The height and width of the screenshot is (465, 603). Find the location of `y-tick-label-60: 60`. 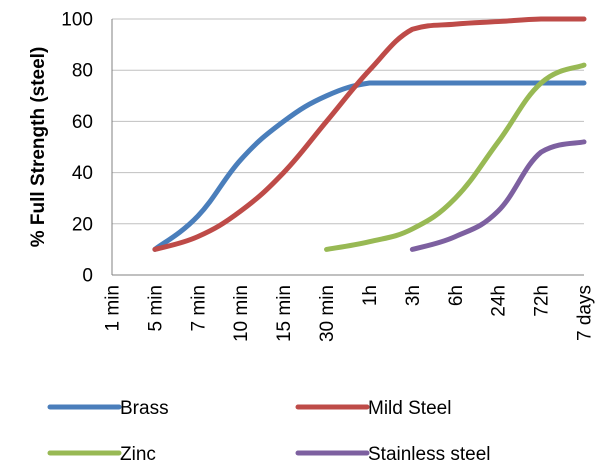

y-tick-label-60: 60 is located at coordinates (82, 122).